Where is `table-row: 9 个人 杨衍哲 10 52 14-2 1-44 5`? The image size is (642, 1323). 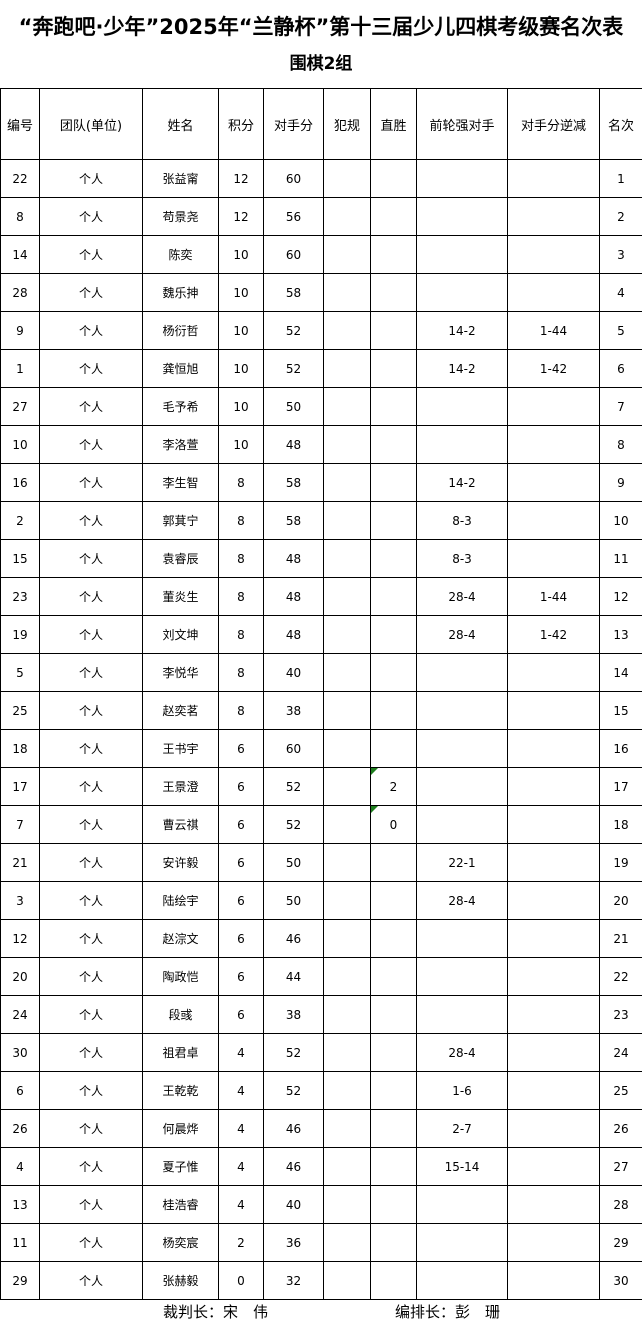
table-row: 9 个人 杨衍哲 10 52 14-2 1-44 5 is located at coordinates (321, 330).